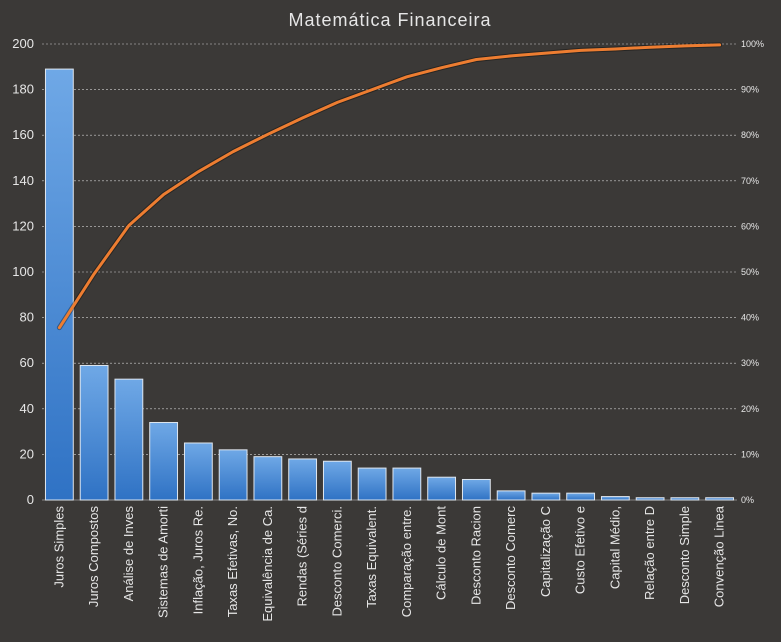 Image resolution: width=781 pixels, height=642 pixels. Describe the element at coordinates (23, 89) in the screenshot. I see `left-tick-label: 180` at that location.